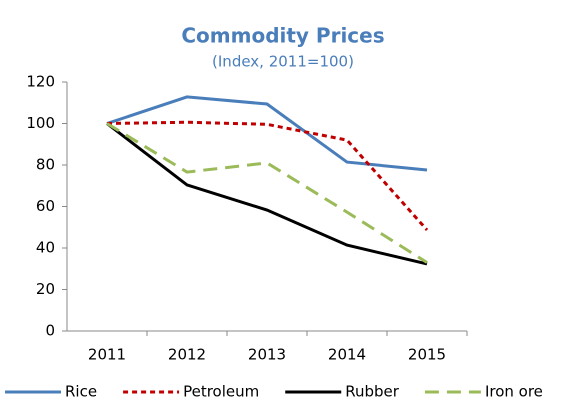 The image size is (565, 405). What do you see at coordinates (372, 392) in the screenshot?
I see `legend-label: Rubber` at bounding box center [372, 392].